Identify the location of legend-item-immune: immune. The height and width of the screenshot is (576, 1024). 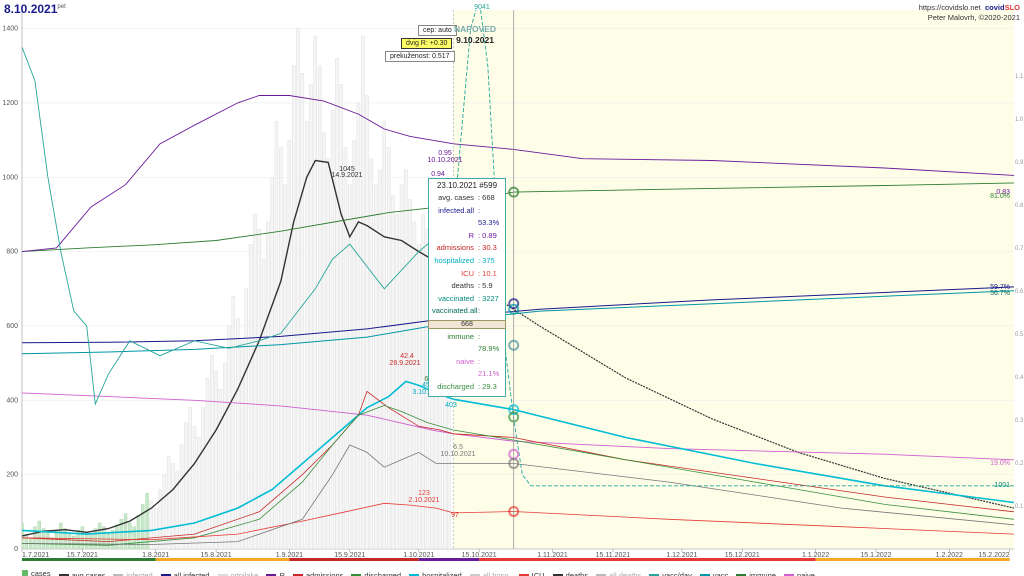
(756, 573).